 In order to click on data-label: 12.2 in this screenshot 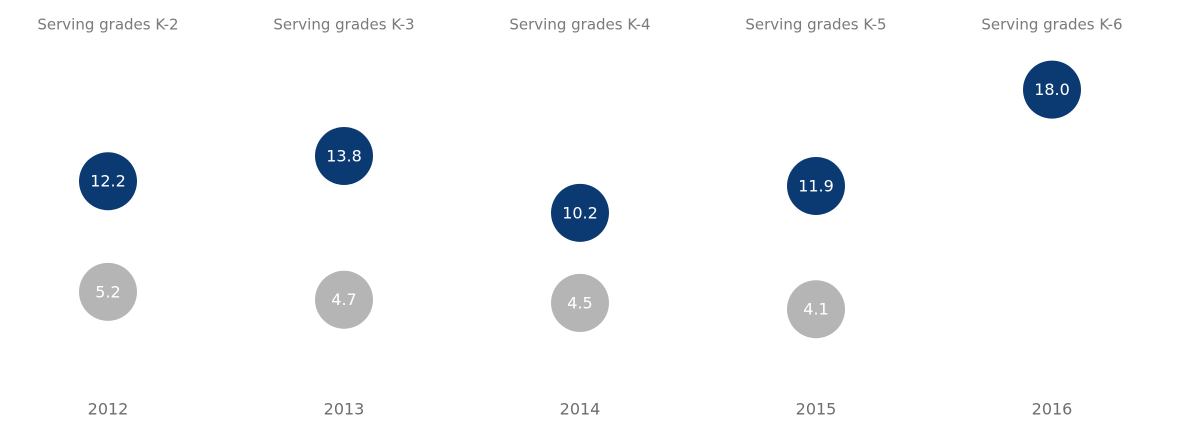, I will do `click(108, 181)`.